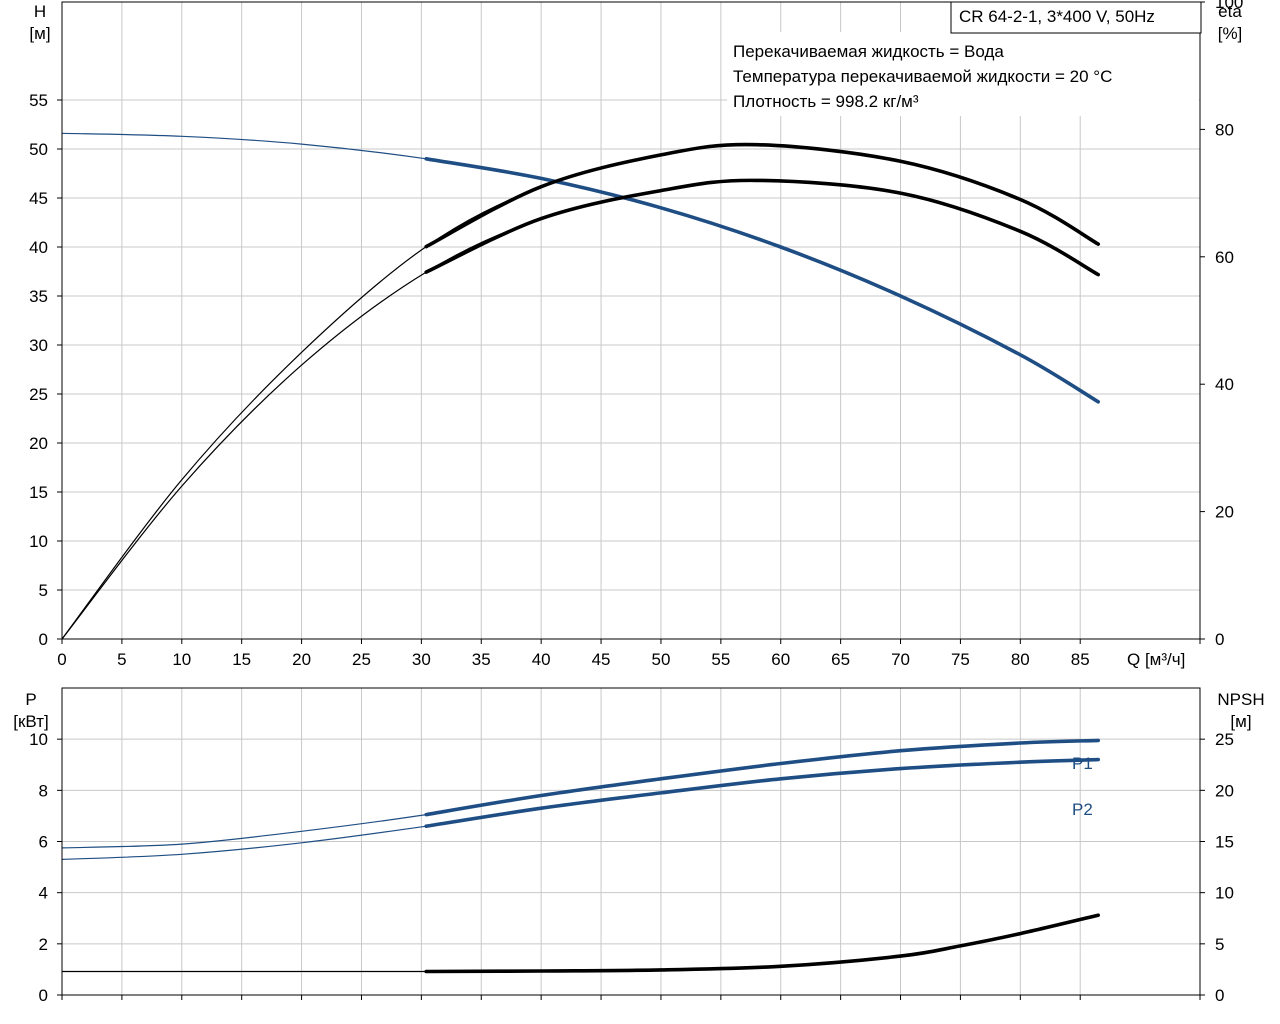  Describe the element at coordinates (840, 659) in the screenshot. I see `x-tick-label: 65` at that location.